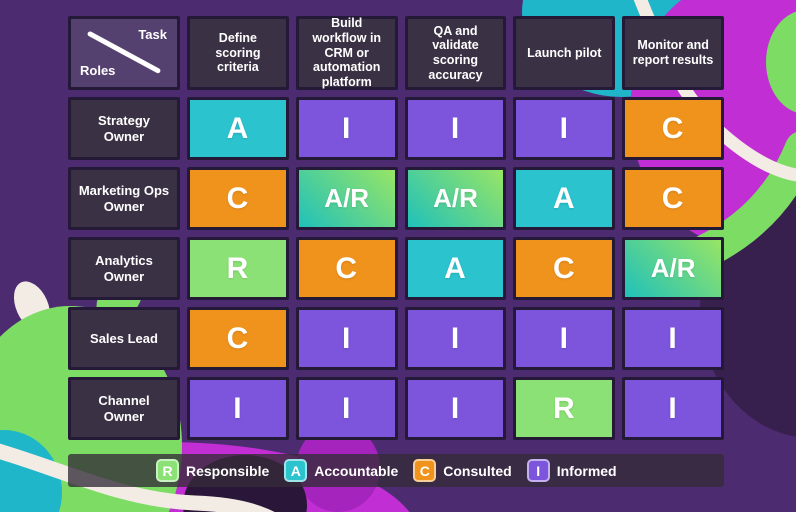 The height and width of the screenshot is (512, 796). I want to click on responsible-badge: R, so click(167, 470).